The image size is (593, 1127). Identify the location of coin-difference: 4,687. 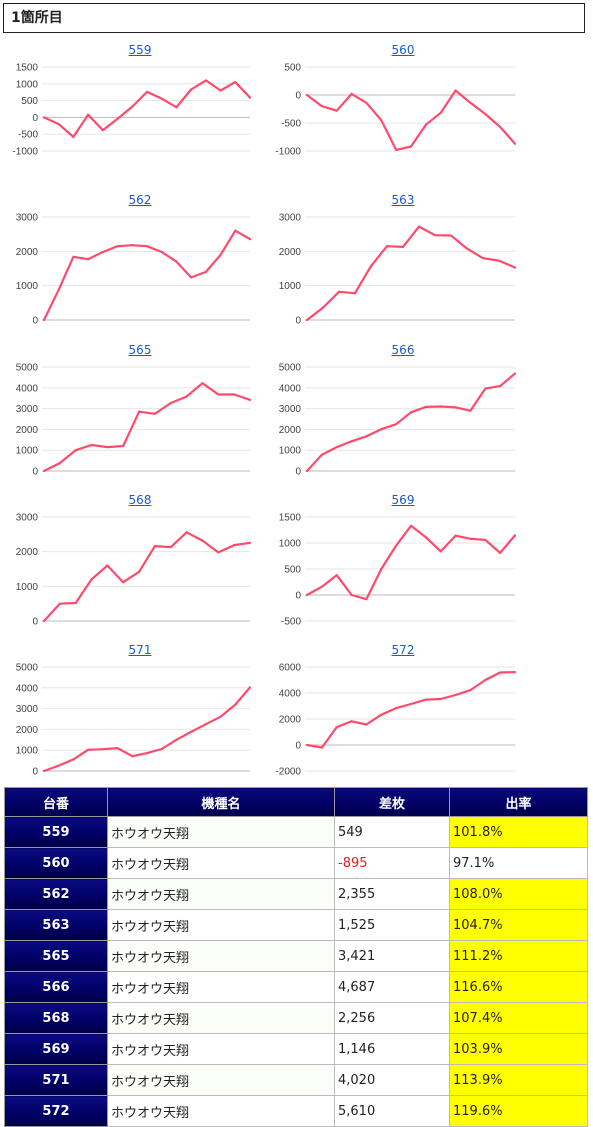
(392, 987).